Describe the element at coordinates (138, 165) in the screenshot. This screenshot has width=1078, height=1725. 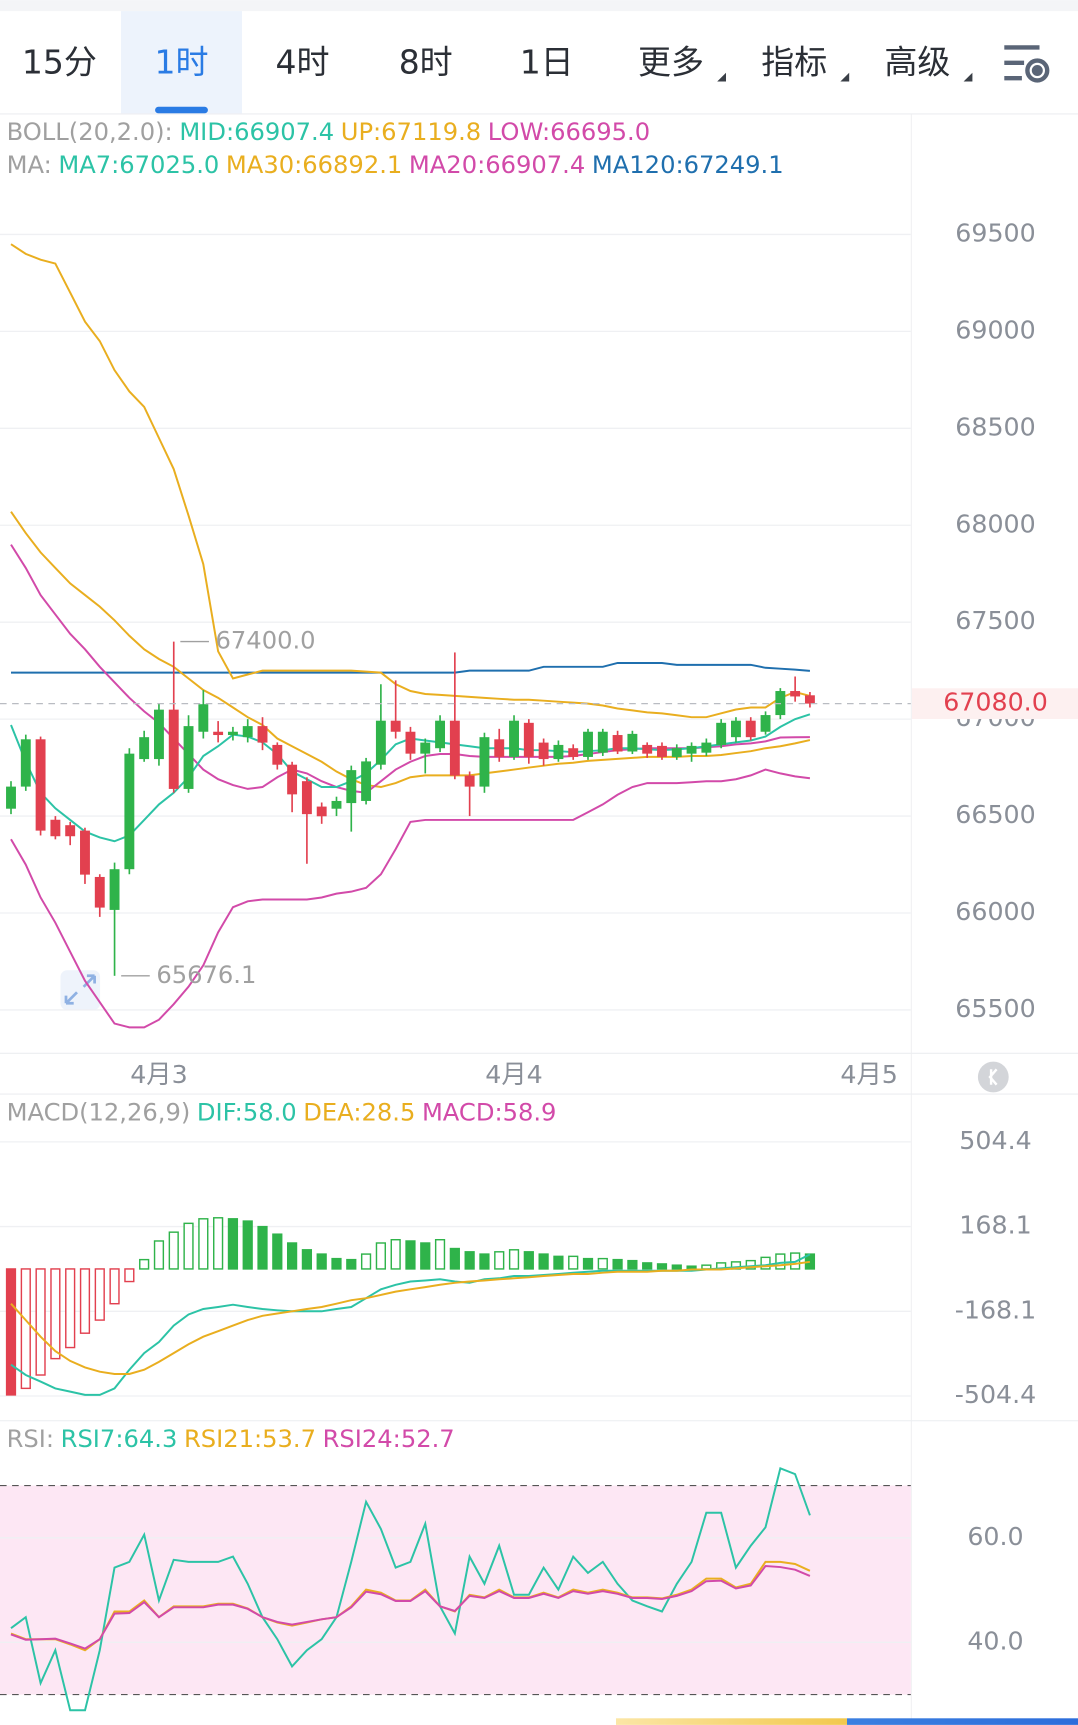
I see `legend-item: MA7:67025.0` at that location.